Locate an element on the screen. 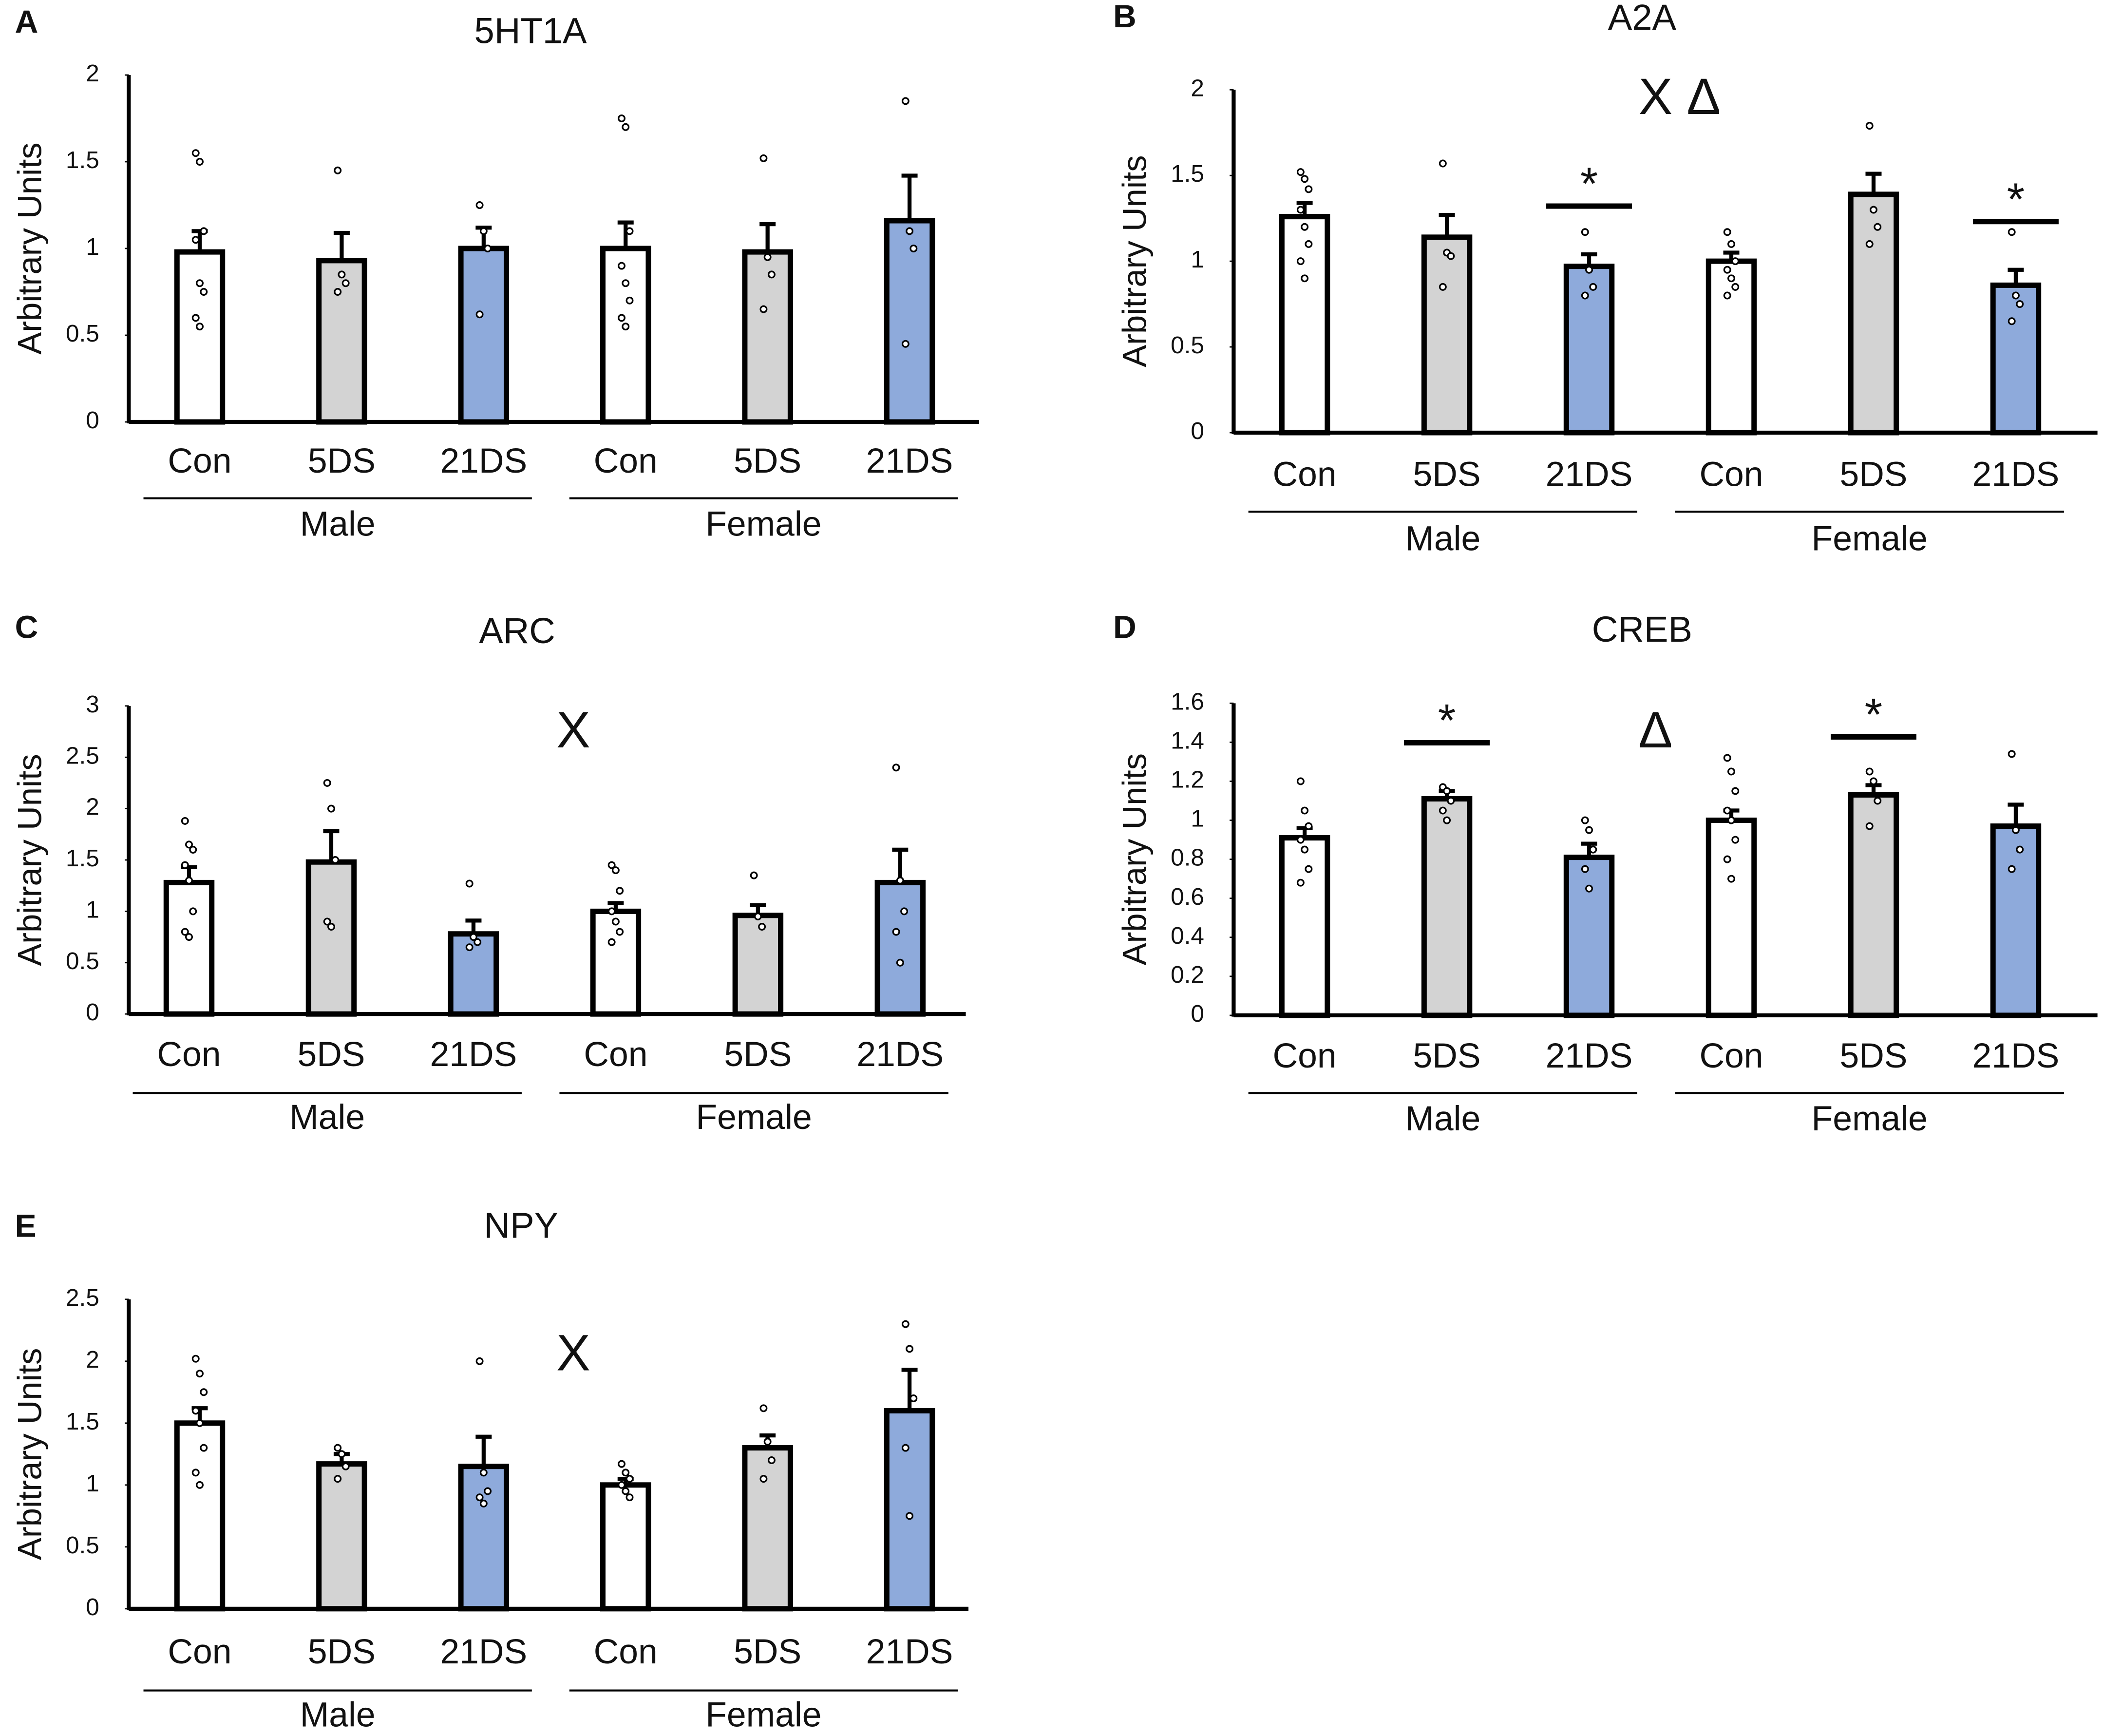  panel-letter: A is located at coordinates (26, 21).